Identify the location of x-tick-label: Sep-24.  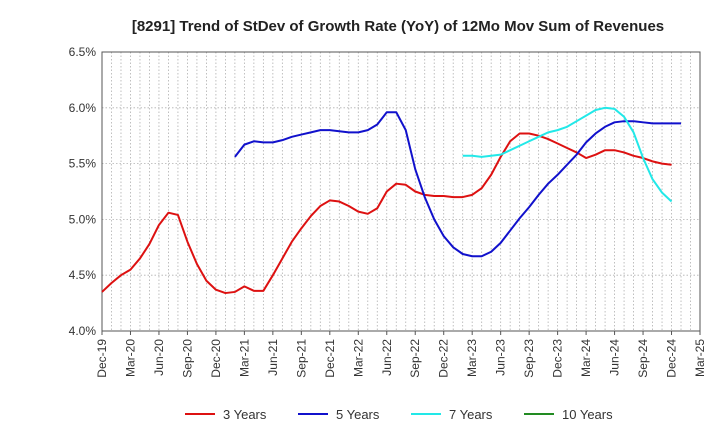
(643, 358).